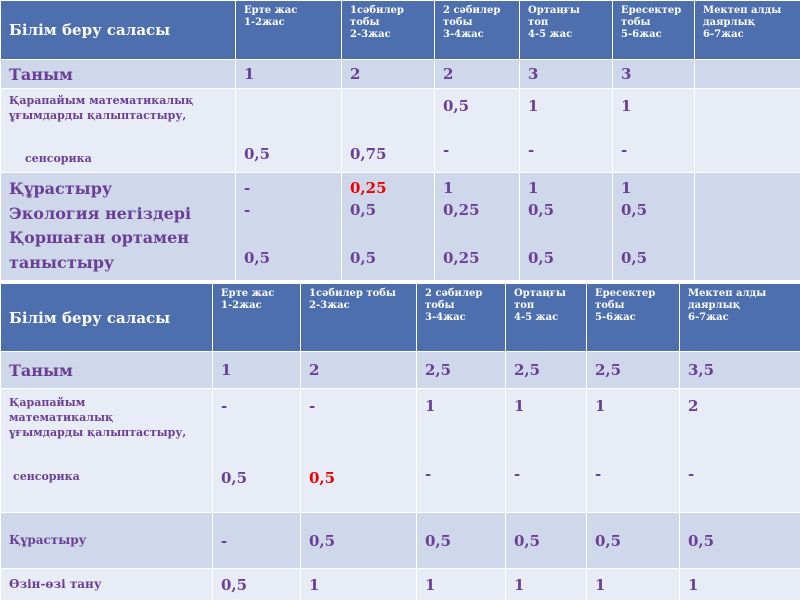  Describe the element at coordinates (477, 131) in the screenshot. I see `cell-value: 0,5 -` at that location.